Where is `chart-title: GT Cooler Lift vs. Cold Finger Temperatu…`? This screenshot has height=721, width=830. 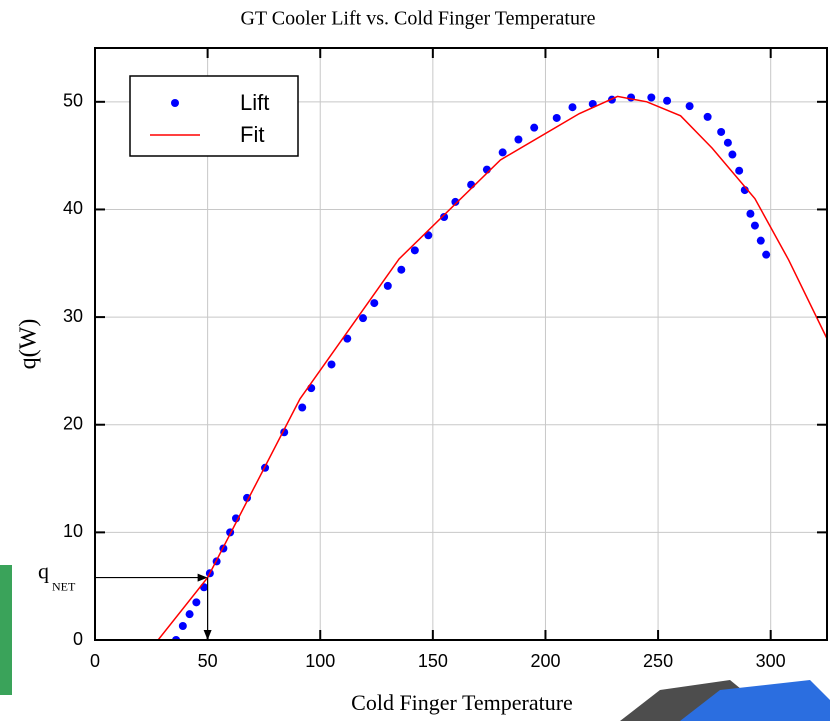
chart-title: GT Cooler Lift vs. Cold Finger Temperatu… is located at coordinates (417, 19).